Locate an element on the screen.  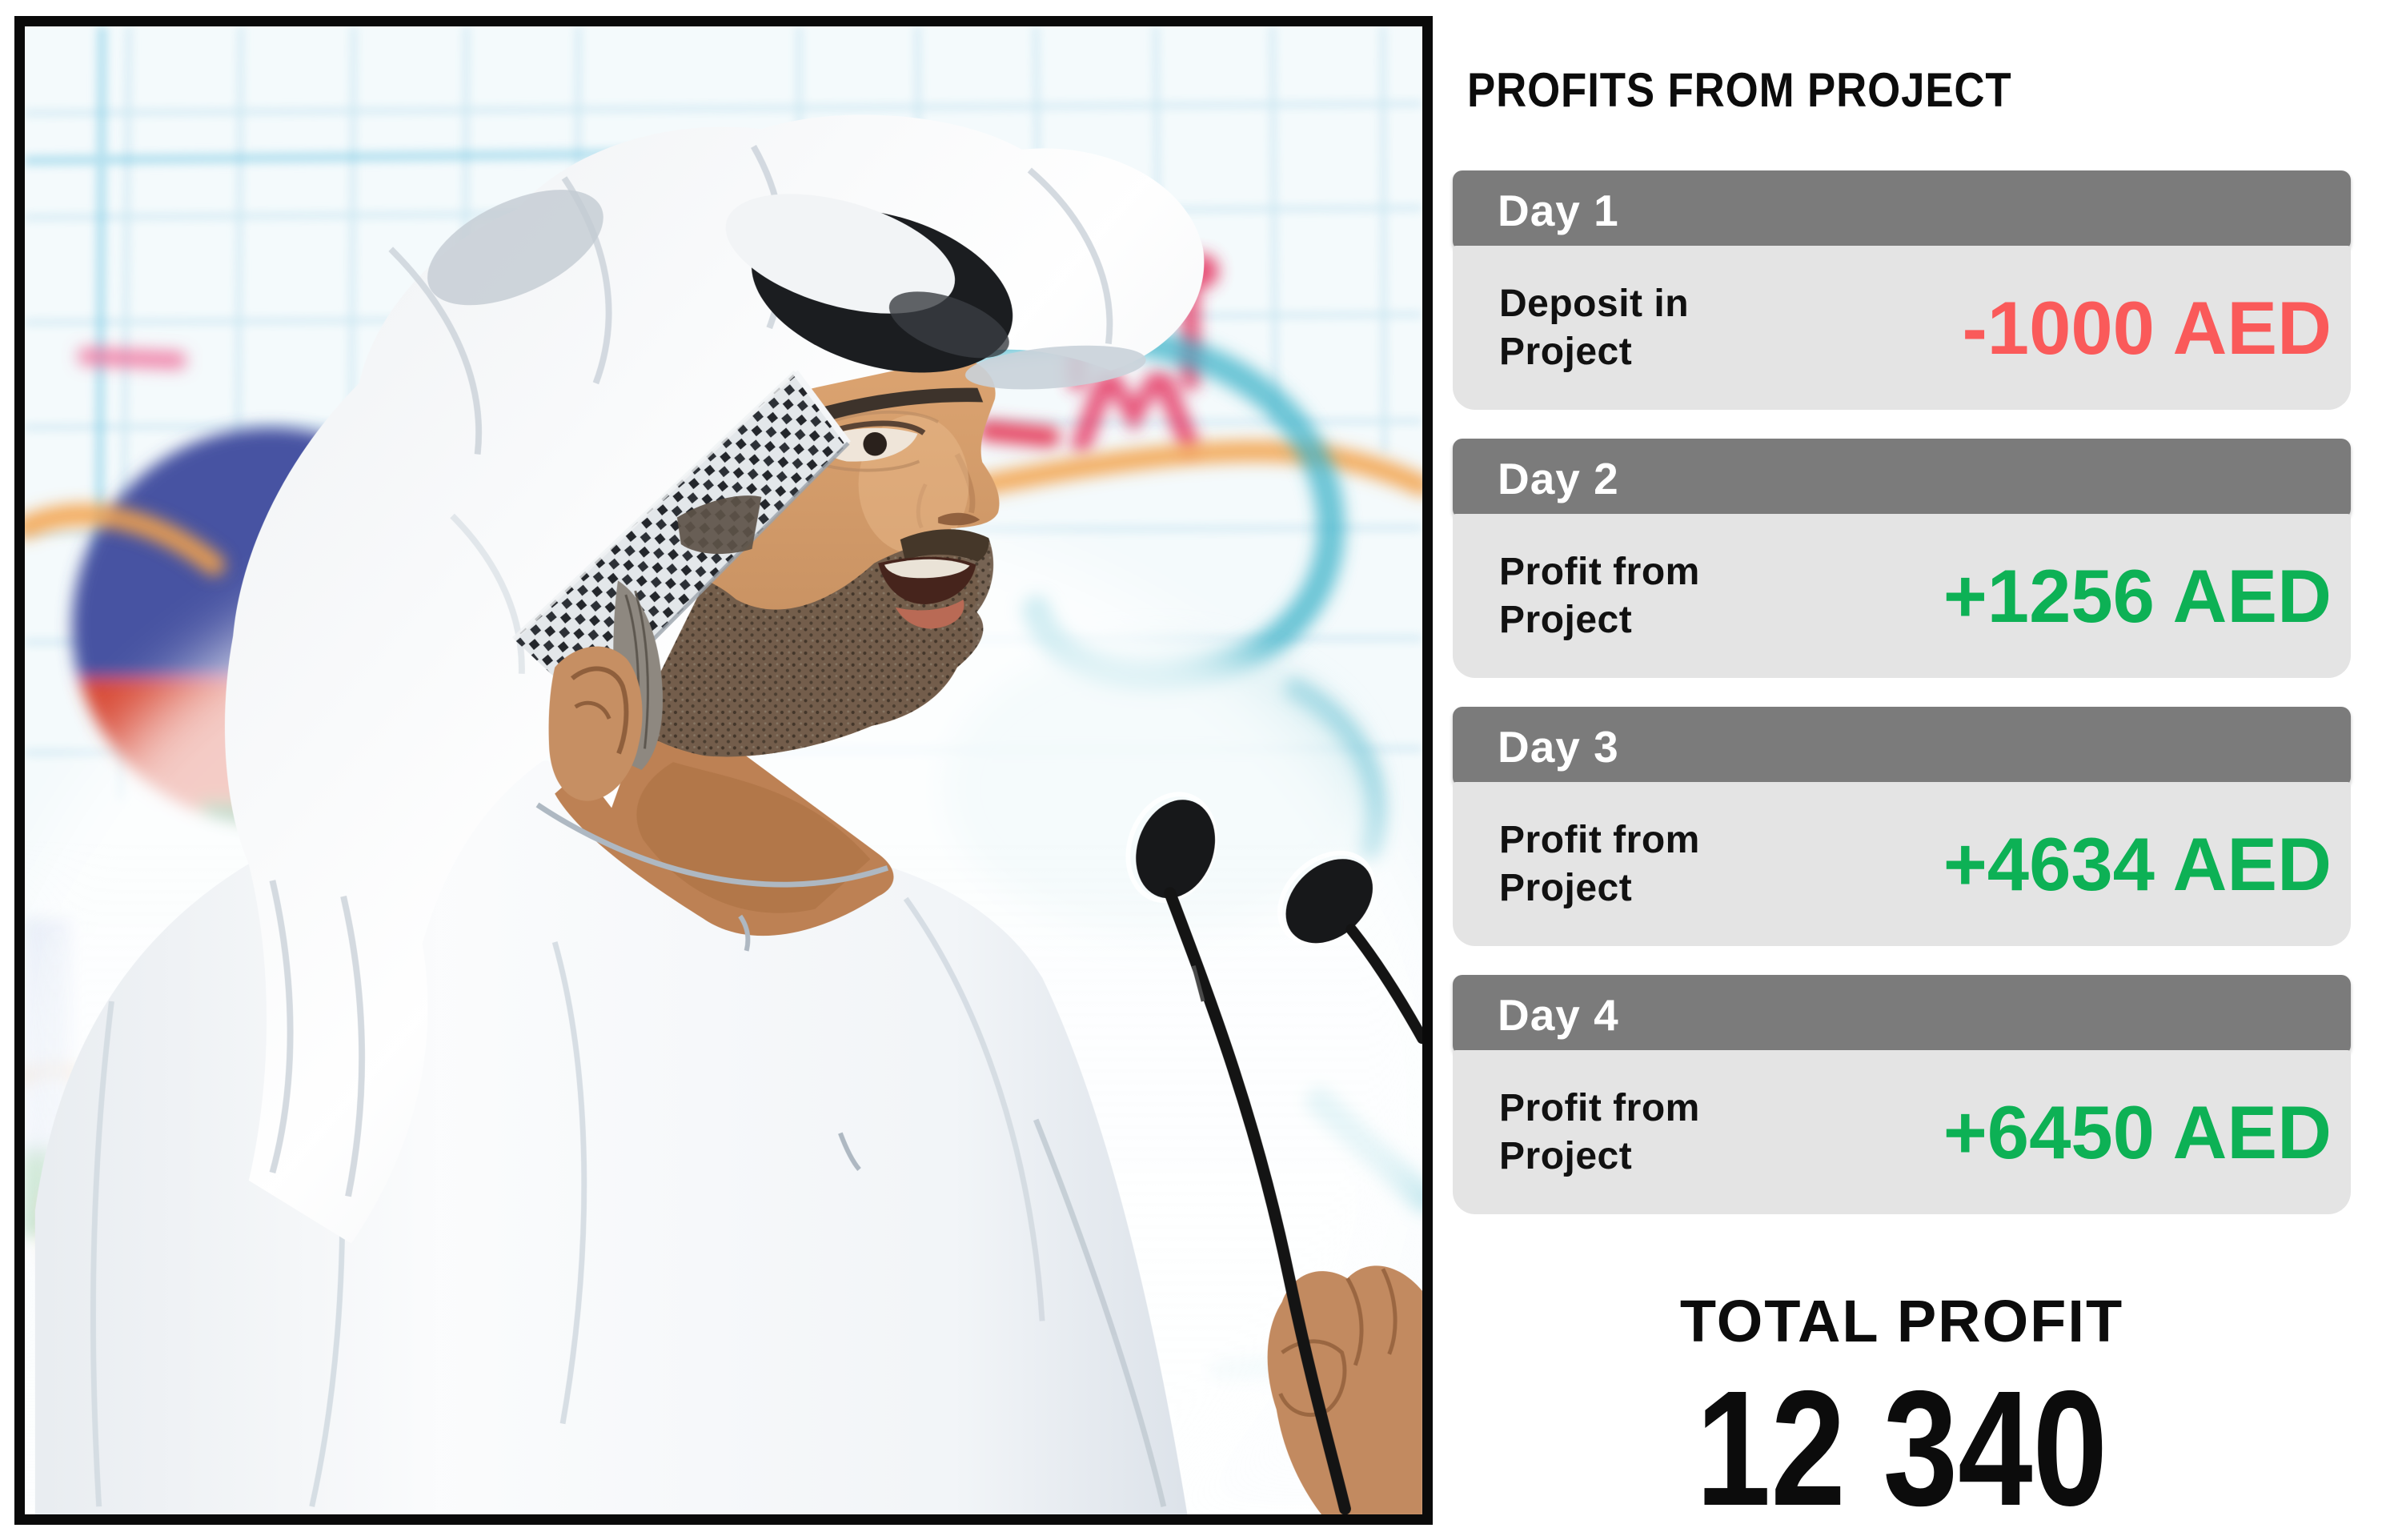
day-header-bar: Day 1 is located at coordinates (1902, 210).